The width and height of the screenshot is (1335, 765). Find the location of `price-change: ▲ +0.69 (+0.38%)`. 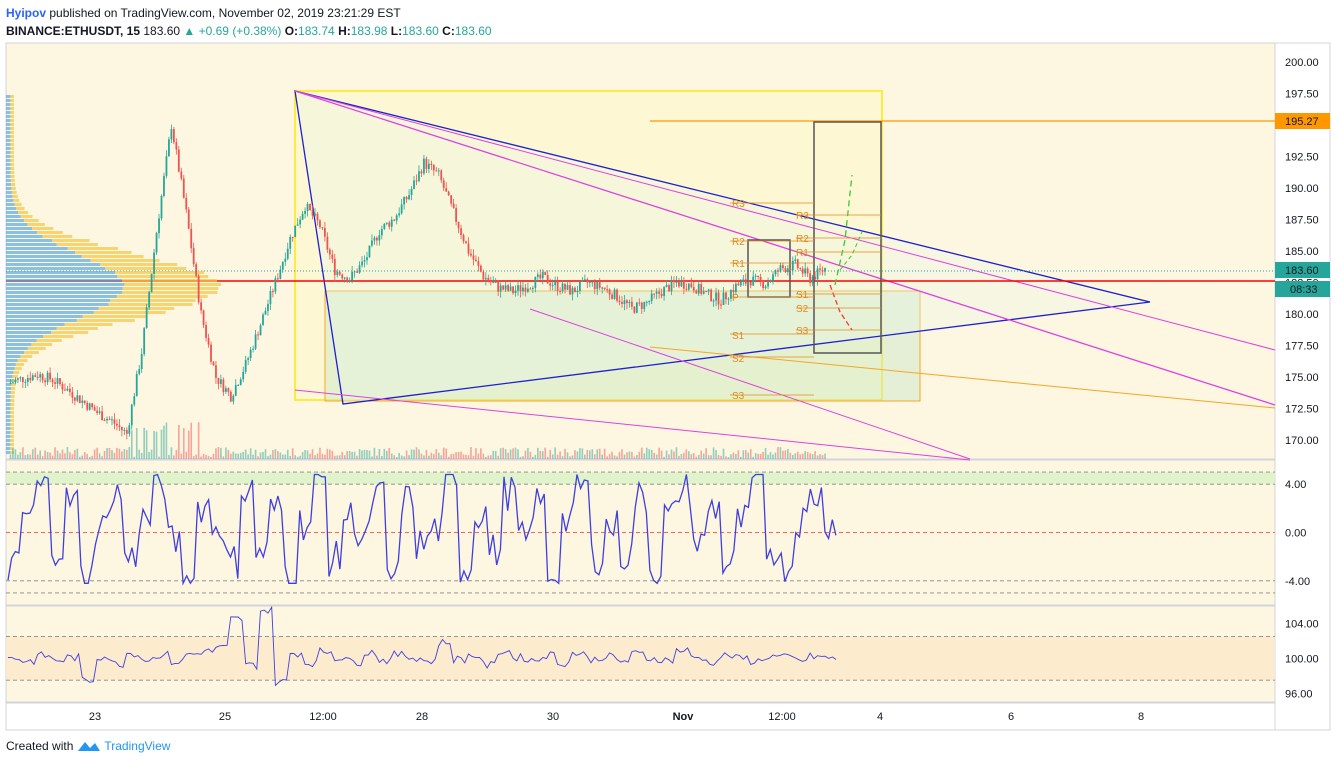

price-change: ▲ +0.69 (+0.38%) is located at coordinates (232, 31).